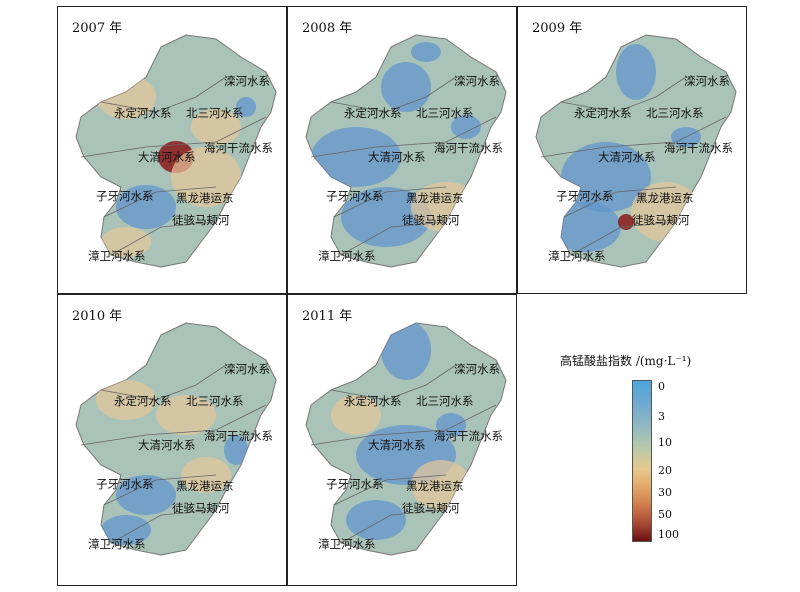 The width and height of the screenshot is (800, 592). Describe the element at coordinates (665, 514) in the screenshot. I see `legend-tick: 50` at that location.